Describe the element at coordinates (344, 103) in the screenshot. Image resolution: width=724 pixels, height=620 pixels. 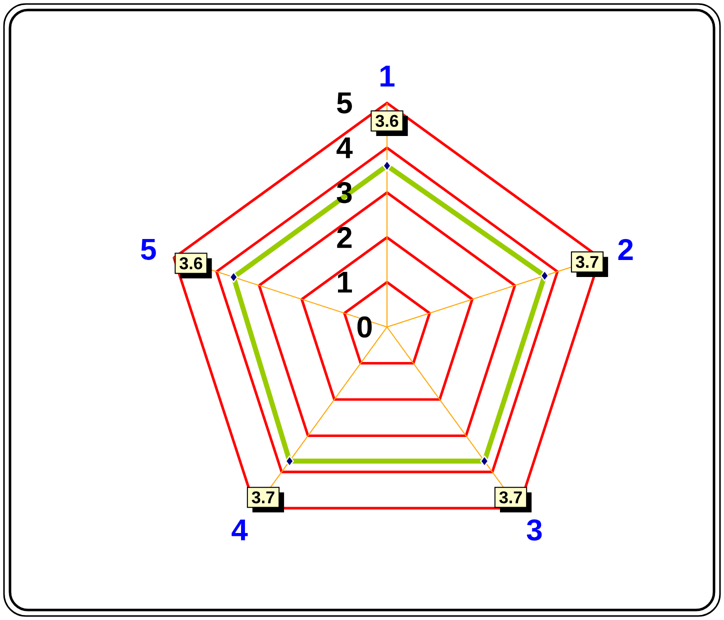
I see `y-tick-label: 5` at that location.